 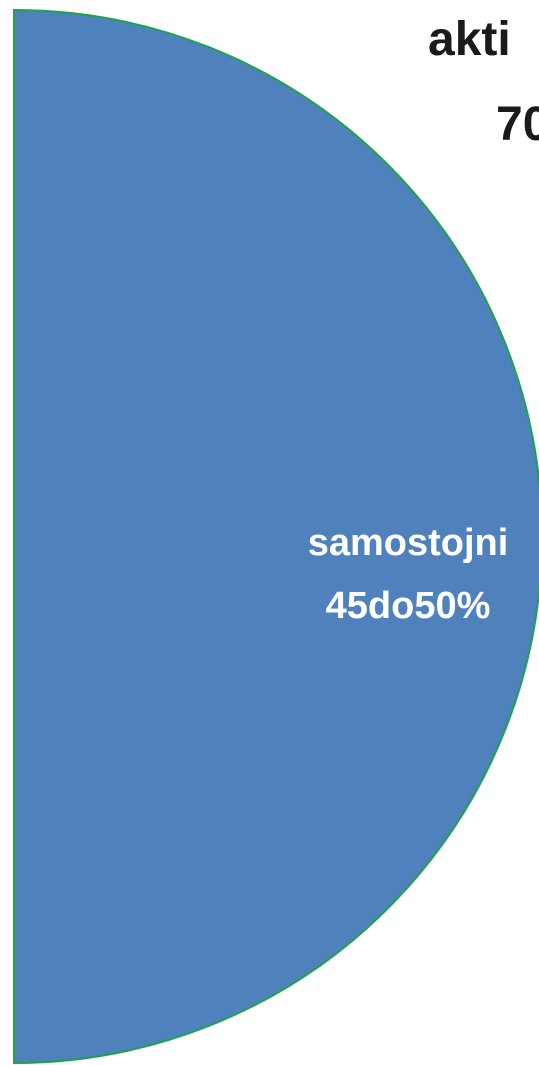 I want to click on slice-label-samostojni-name: samostojni, so click(x=408, y=543).